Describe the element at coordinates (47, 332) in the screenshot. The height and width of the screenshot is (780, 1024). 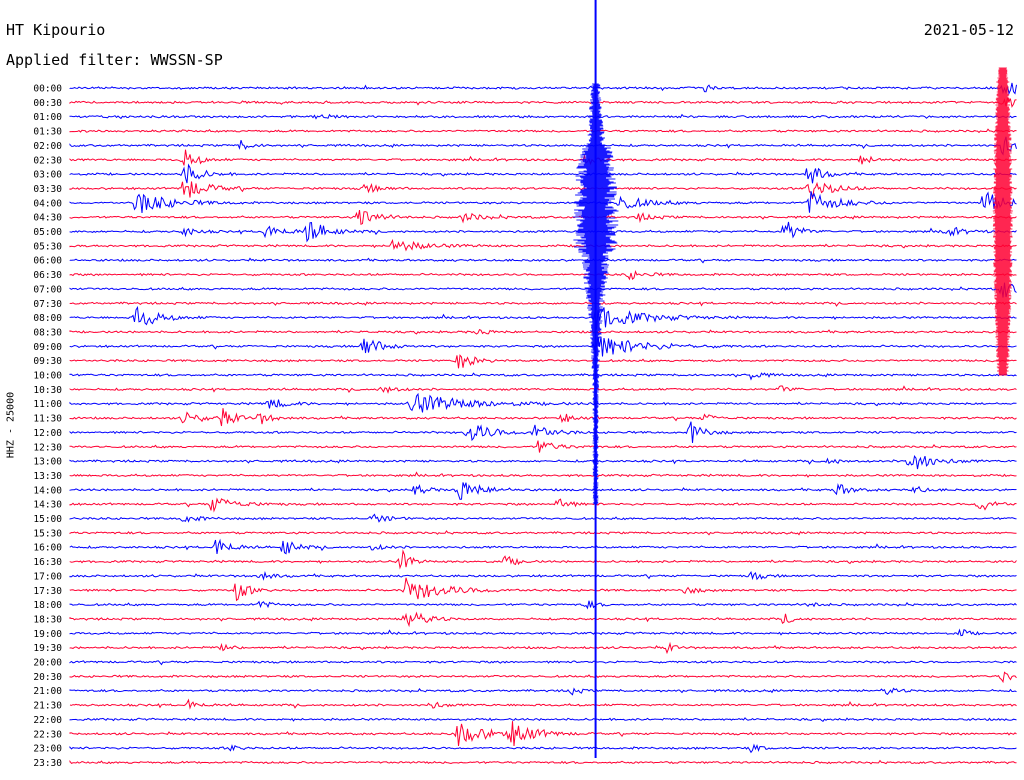
I see `row-tick-label: 08:30` at that location.